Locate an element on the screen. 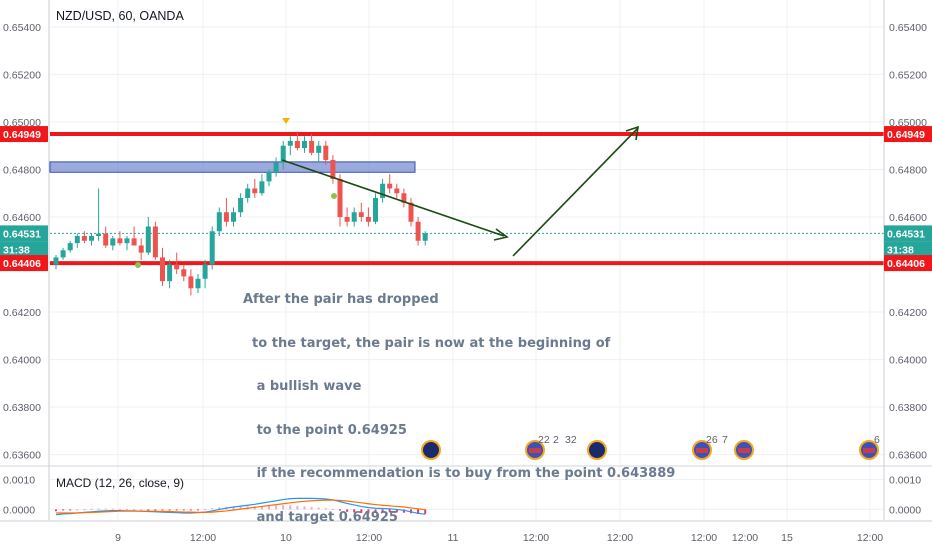 The width and height of the screenshot is (932, 550). uptrend-arrow is located at coordinates (575, 191).